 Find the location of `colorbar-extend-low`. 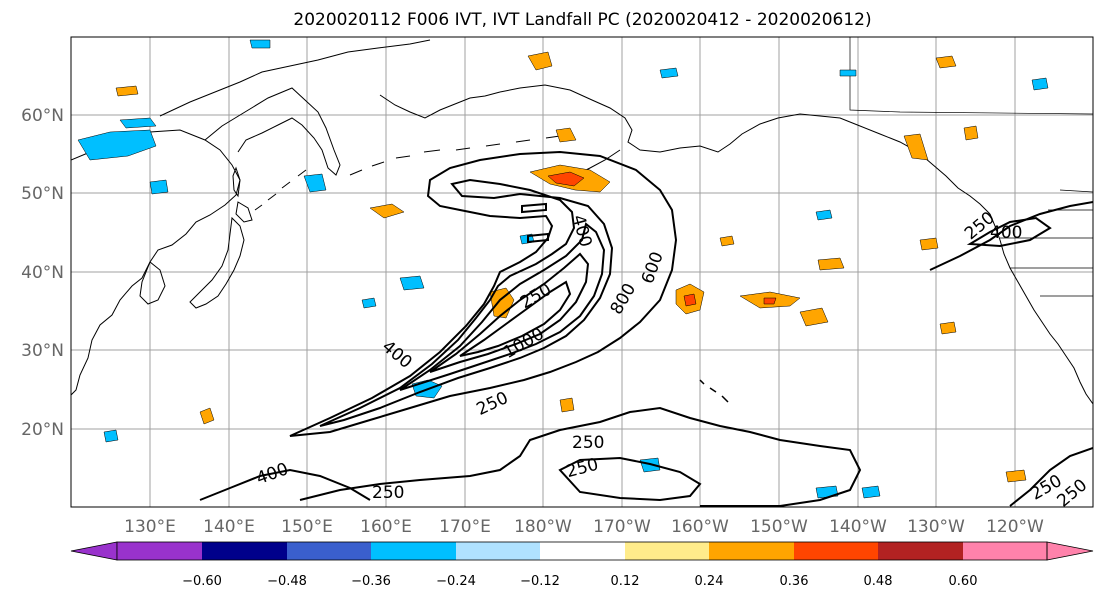

colorbar-extend-low is located at coordinates (94, 551).